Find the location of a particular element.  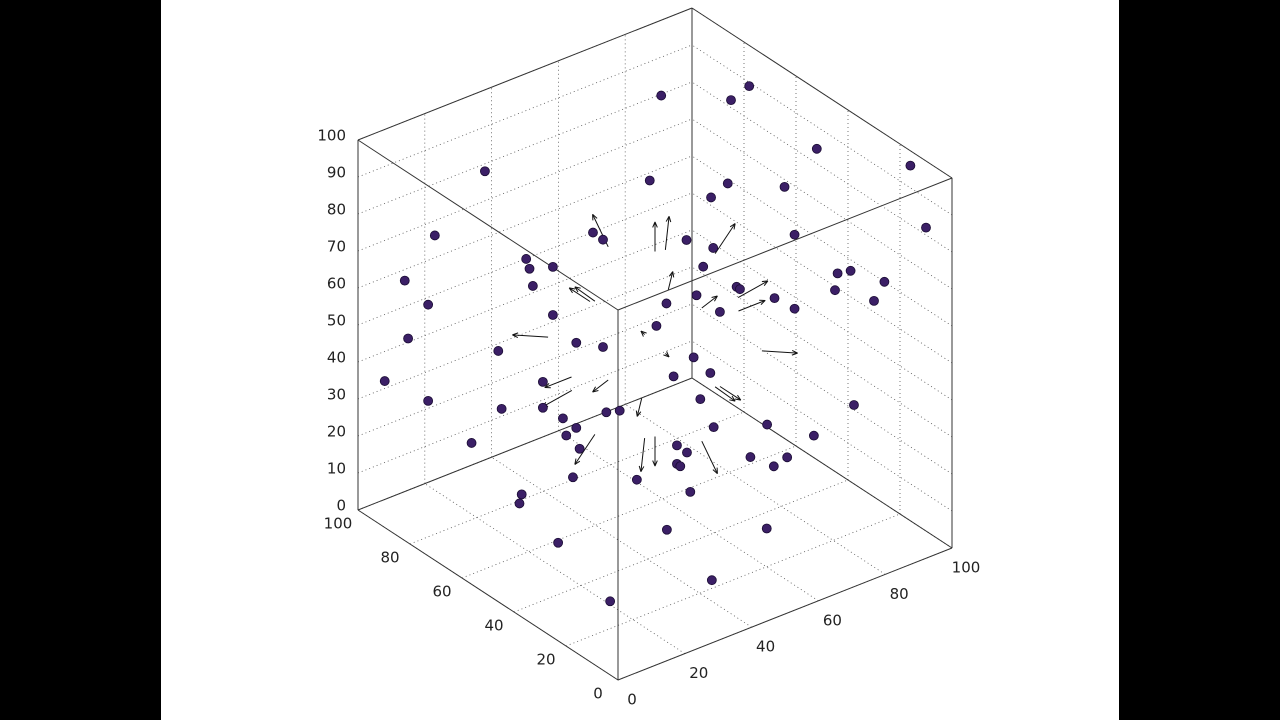

z-tick-label: 60 is located at coordinates (336, 284).